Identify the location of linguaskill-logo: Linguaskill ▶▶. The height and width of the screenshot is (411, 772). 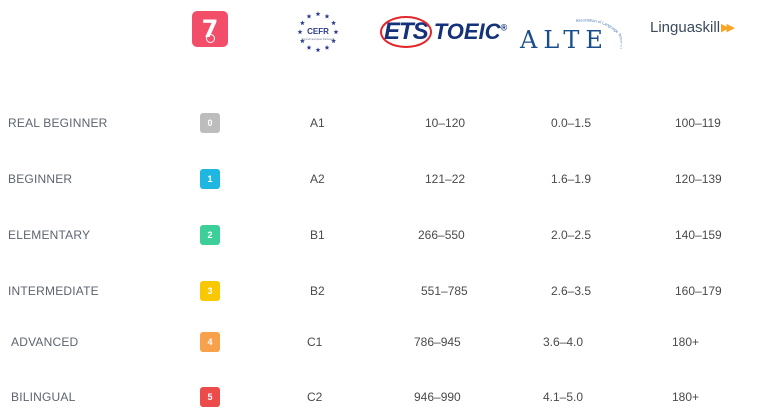
(692, 27).